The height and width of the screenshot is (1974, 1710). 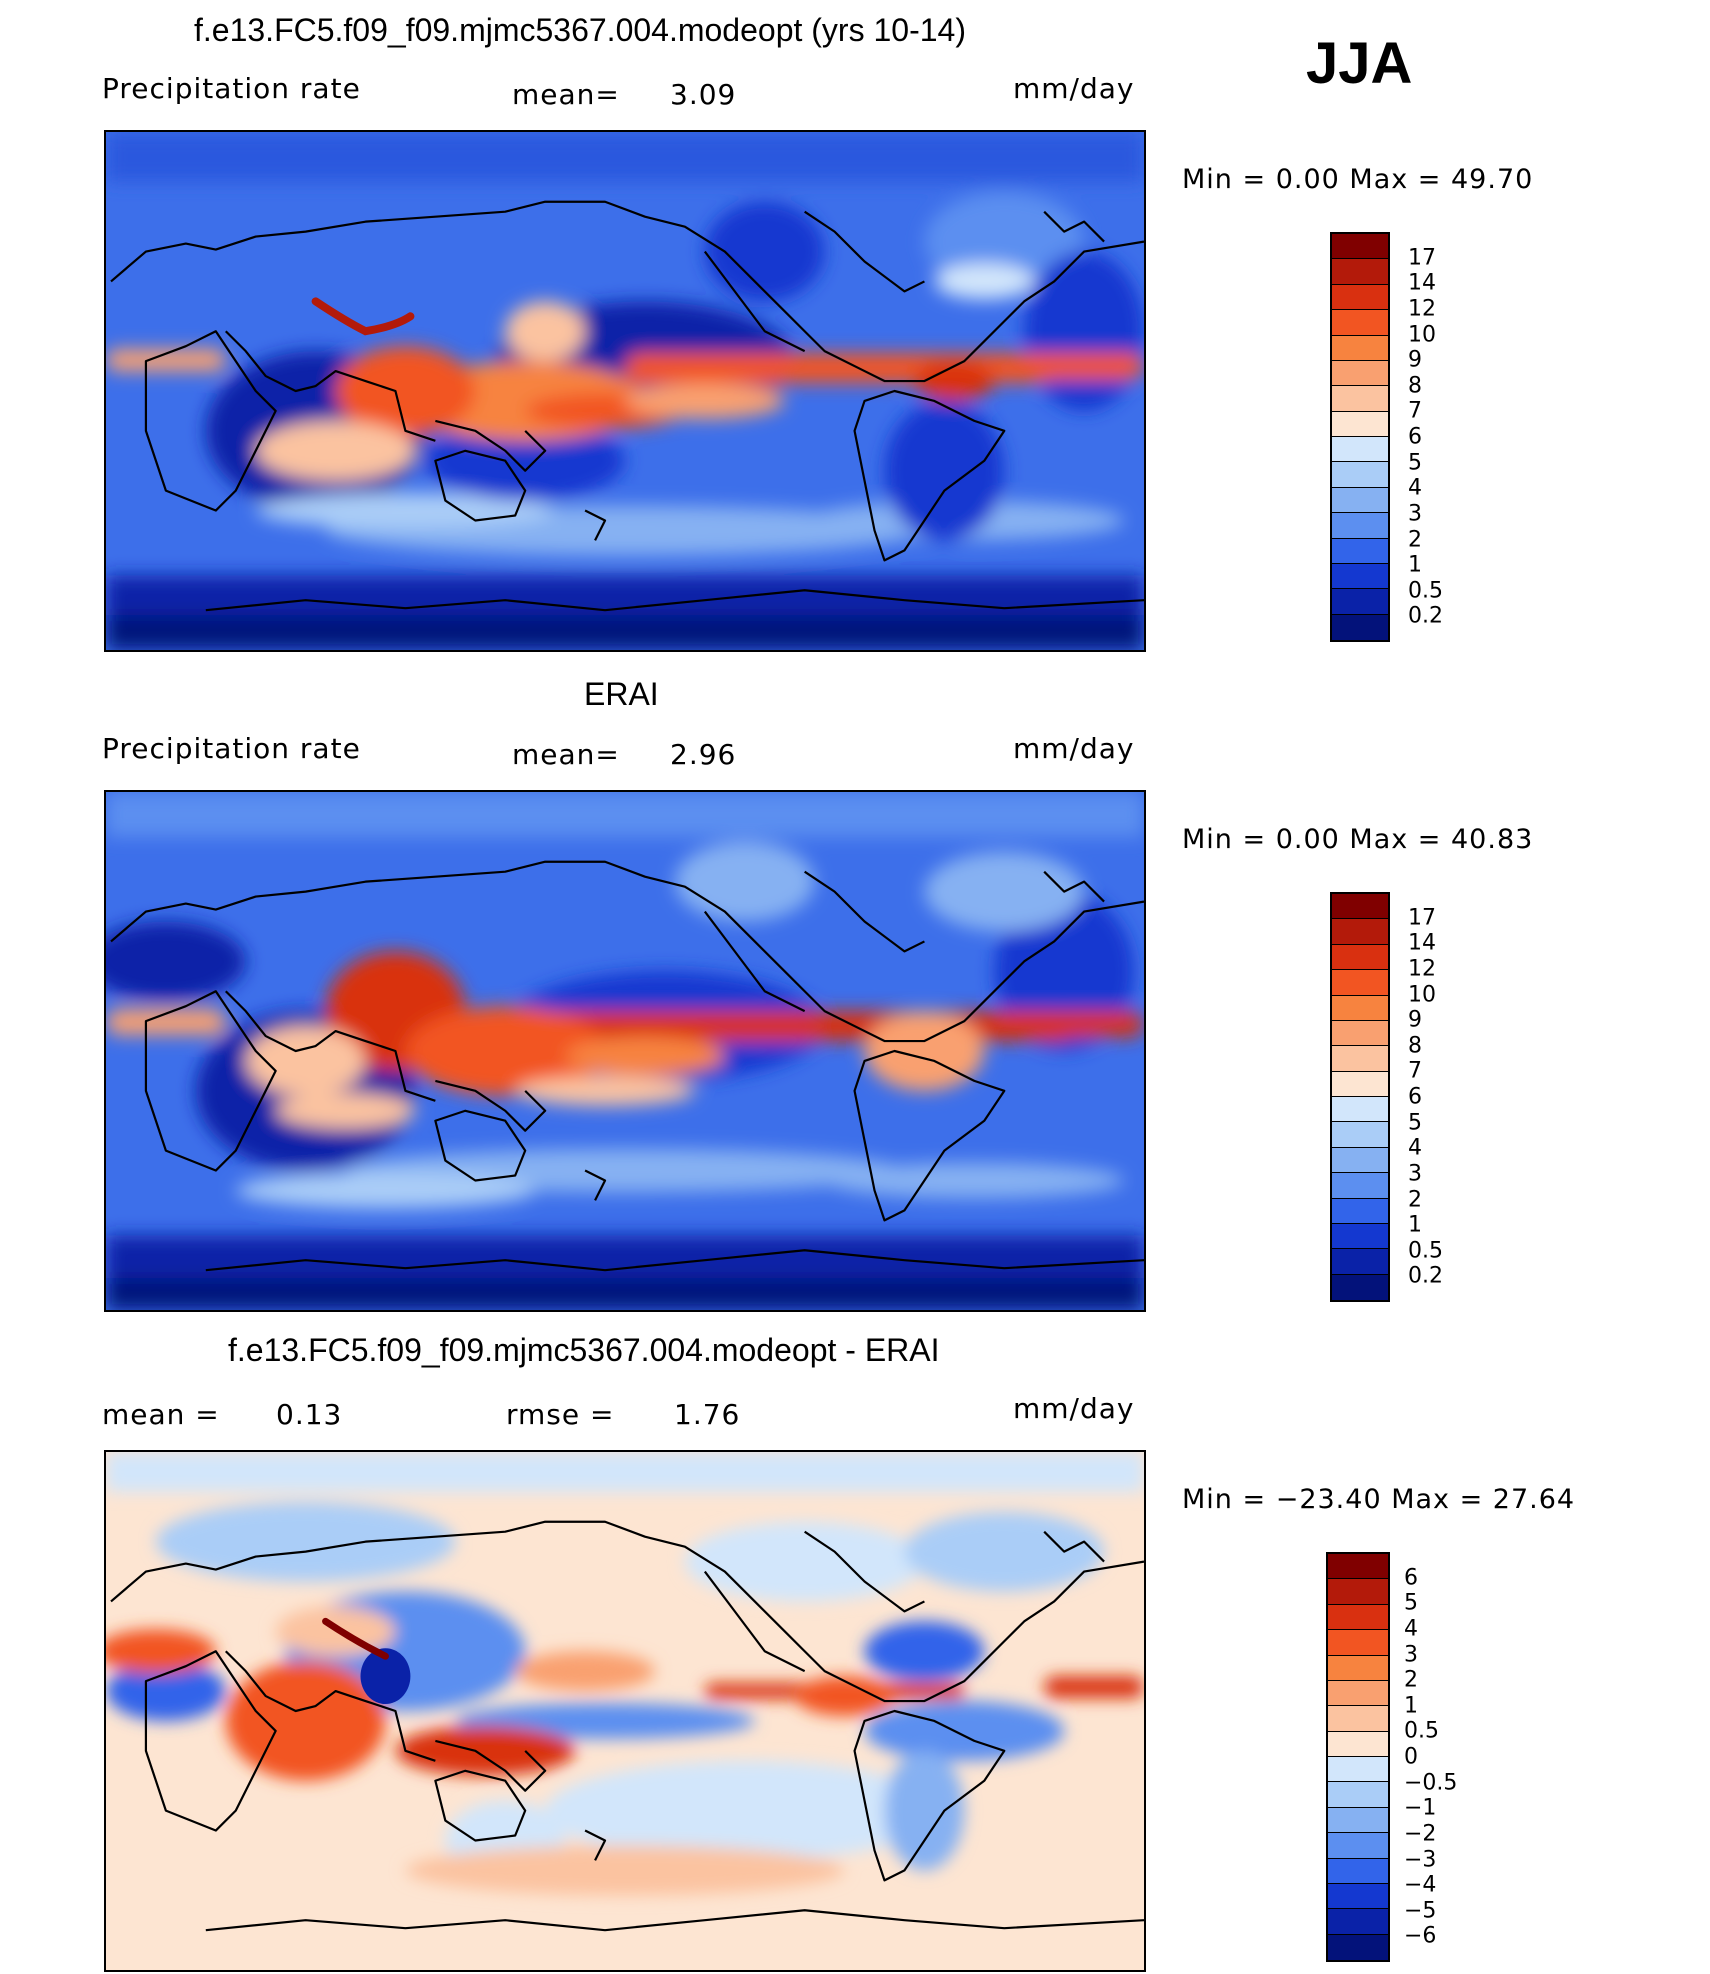 What do you see at coordinates (560, 1414) in the screenshot?
I see `panel3-rmse-label: rmse =` at bounding box center [560, 1414].